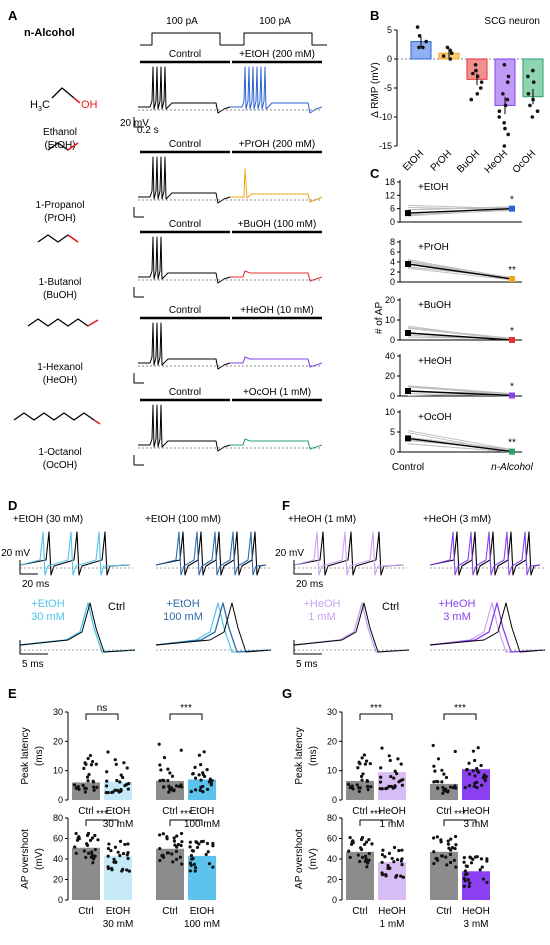 The width and height of the screenshot is (550, 945). Describe the element at coordinates (138, 292) in the screenshot. I see `scale-bar` at that location.